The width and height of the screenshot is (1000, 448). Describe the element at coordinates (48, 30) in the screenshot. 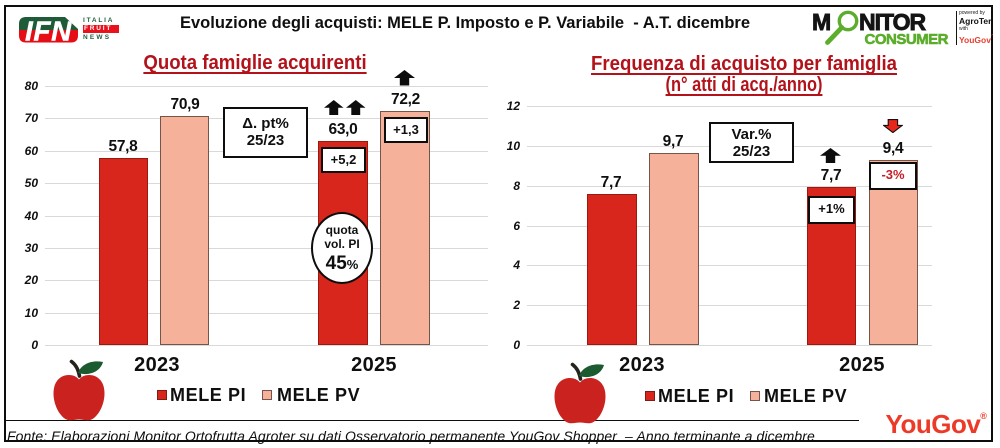

I see `svg-text: IFN` at that location.